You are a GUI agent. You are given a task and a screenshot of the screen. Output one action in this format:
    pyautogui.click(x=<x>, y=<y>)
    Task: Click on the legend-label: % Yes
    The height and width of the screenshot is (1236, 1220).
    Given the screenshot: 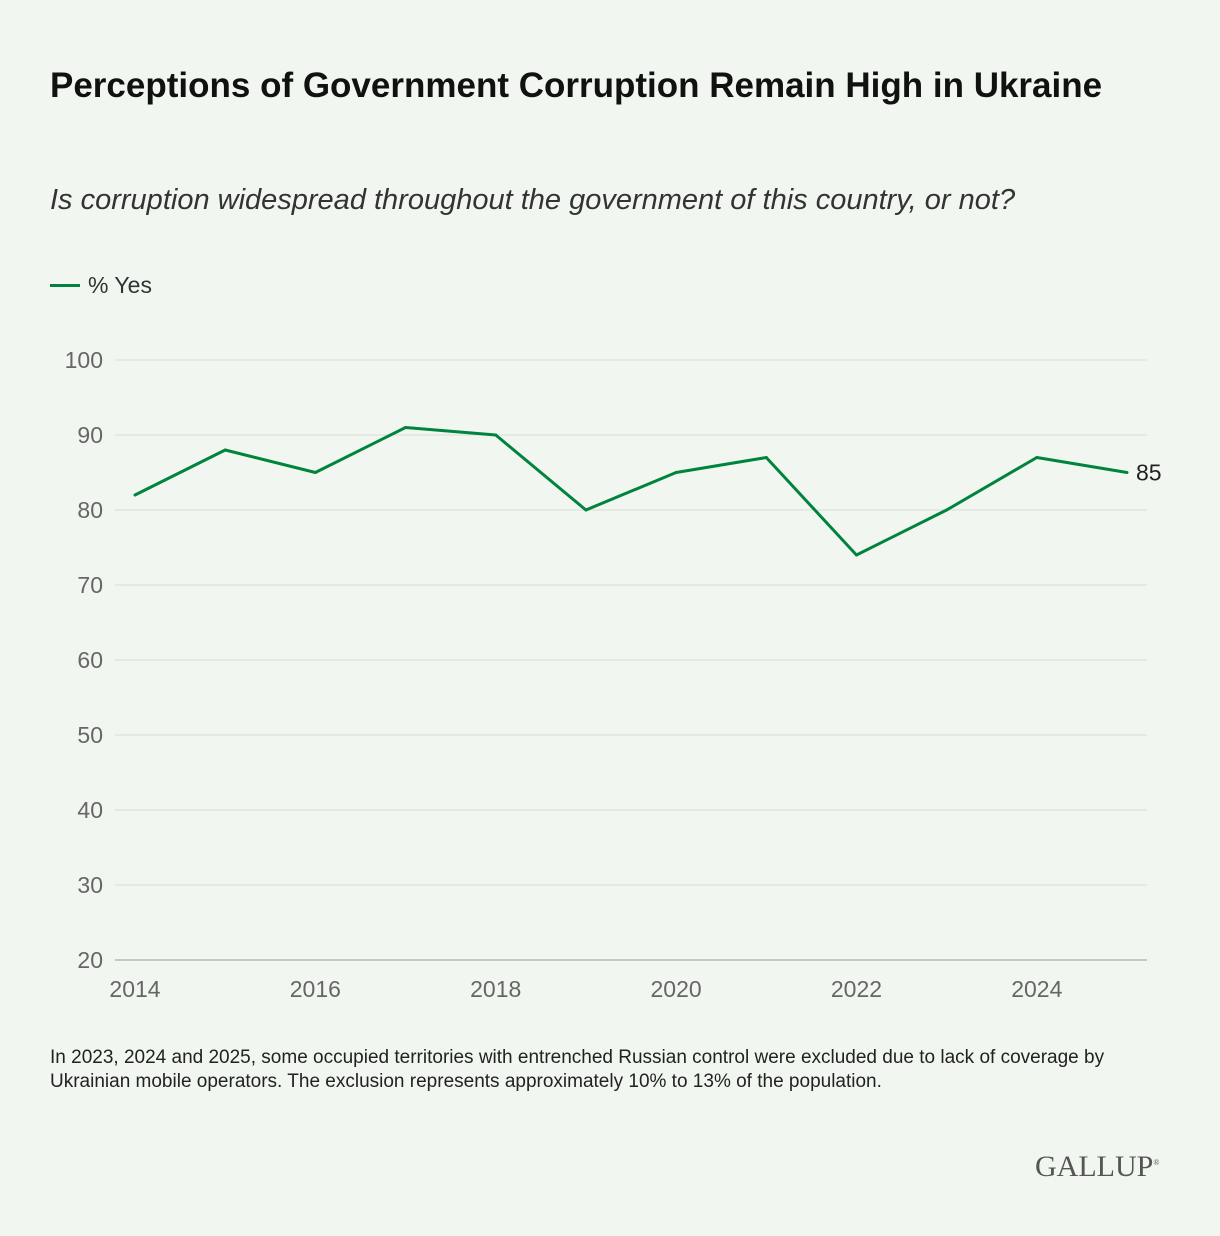 What is the action you would take?
    pyautogui.click(x=120, y=285)
    